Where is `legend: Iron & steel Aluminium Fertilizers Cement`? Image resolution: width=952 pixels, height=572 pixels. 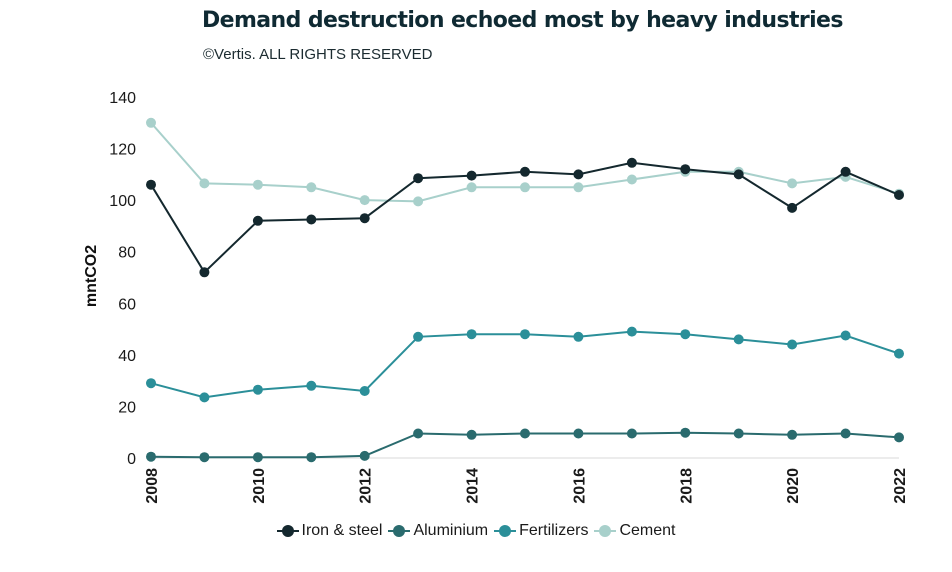
legend: Iron & steel Aluminium Fertilizers Cement is located at coordinates (476, 531).